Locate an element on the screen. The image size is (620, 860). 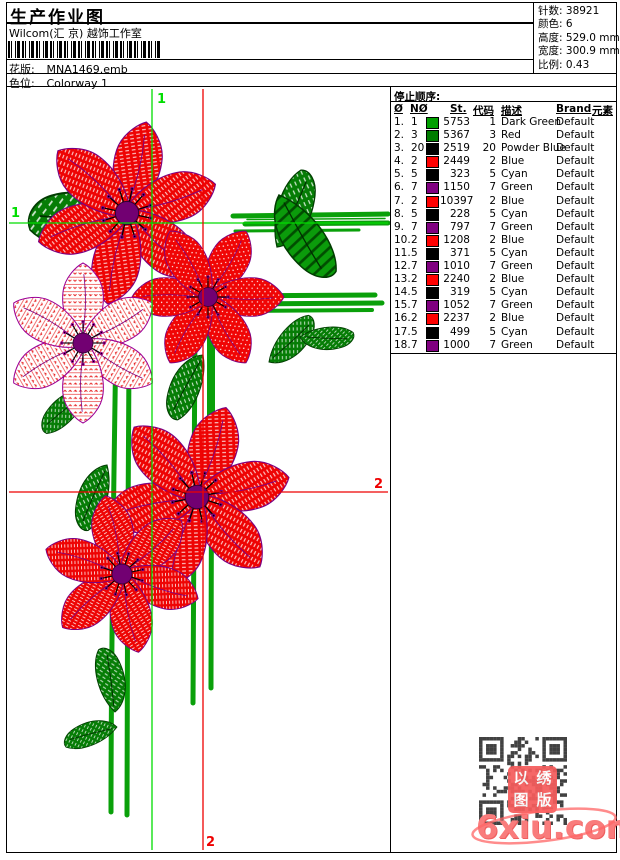
table-row: 1. 1 5753 1 Dark Green Default is located at coordinates (503, 122).